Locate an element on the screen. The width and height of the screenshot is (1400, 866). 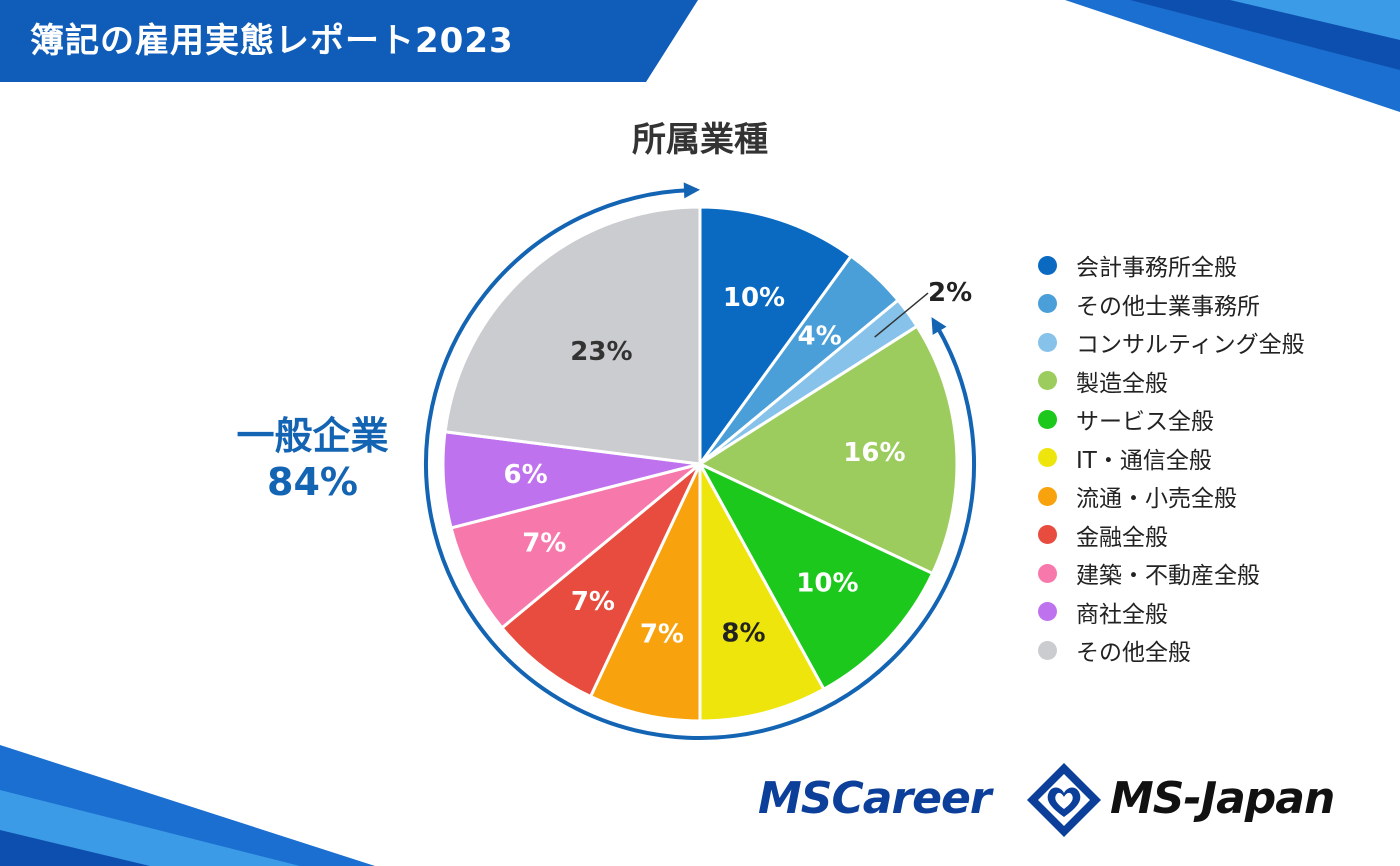
corner-stripe-bottom-left-dark is located at coordinates (75, 848).